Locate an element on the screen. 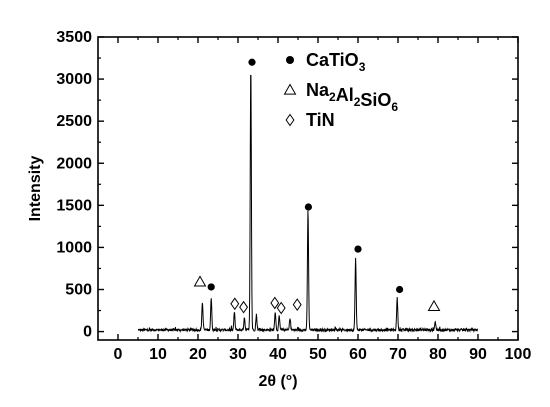 The image size is (550, 407). x-tick-label: 30 is located at coordinates (238, 354).